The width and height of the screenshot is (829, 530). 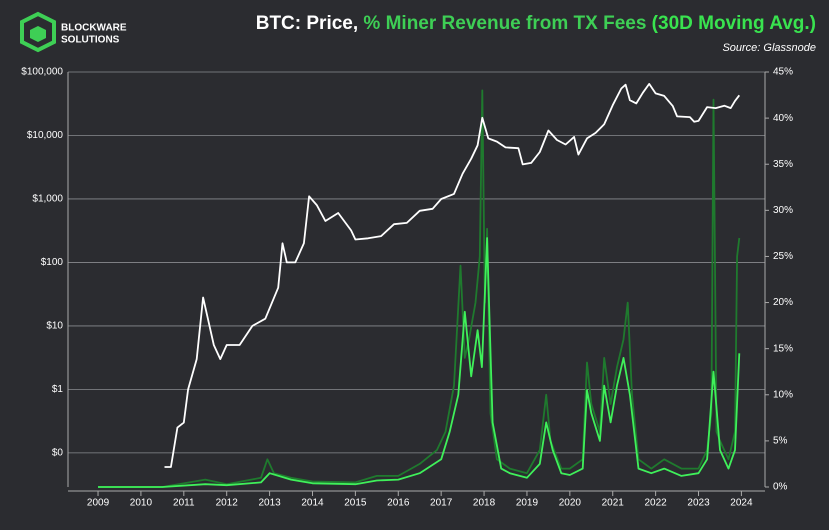 What do you see at coordinates (52, 262) in the screenshot?
I see `y-tick-label: $100` at bounding box center [52, 262].